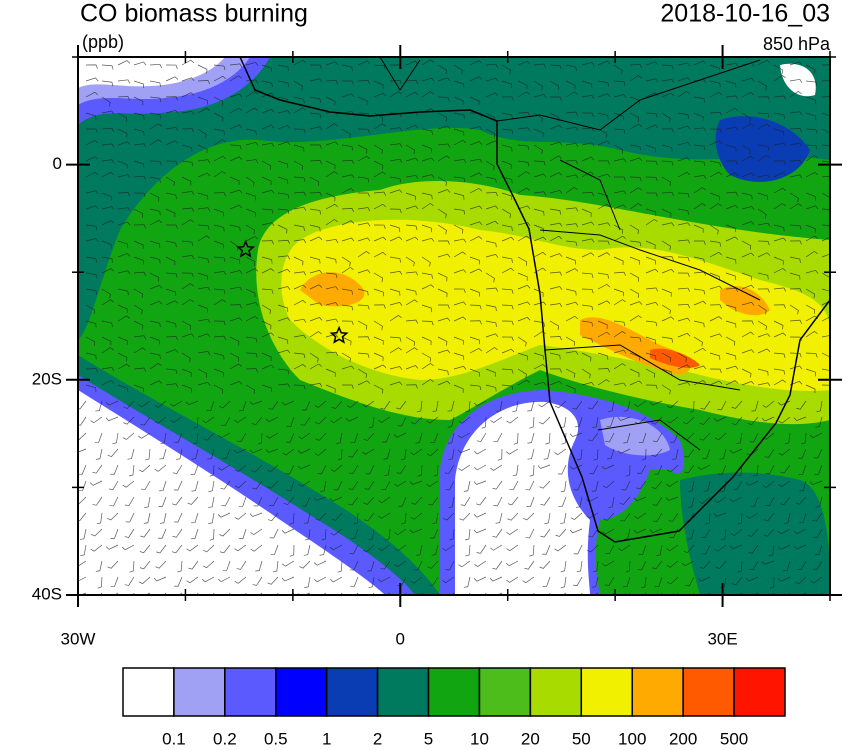 The image size is (850, 750). I want to click on site-marker, so click(339, 334).